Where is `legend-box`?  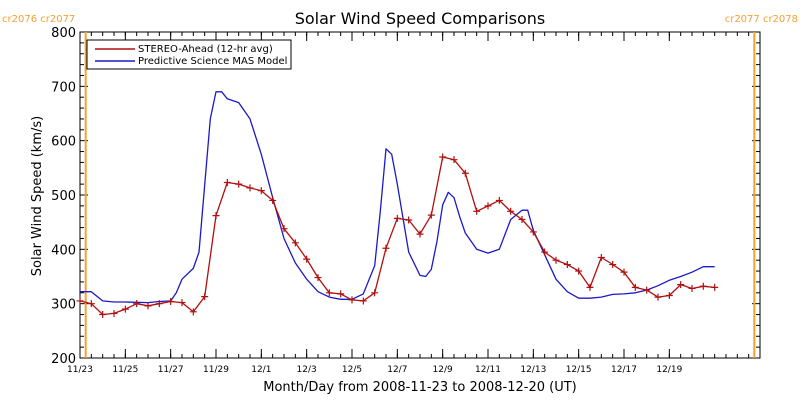 legend-box is located at coordinates (189, 54).